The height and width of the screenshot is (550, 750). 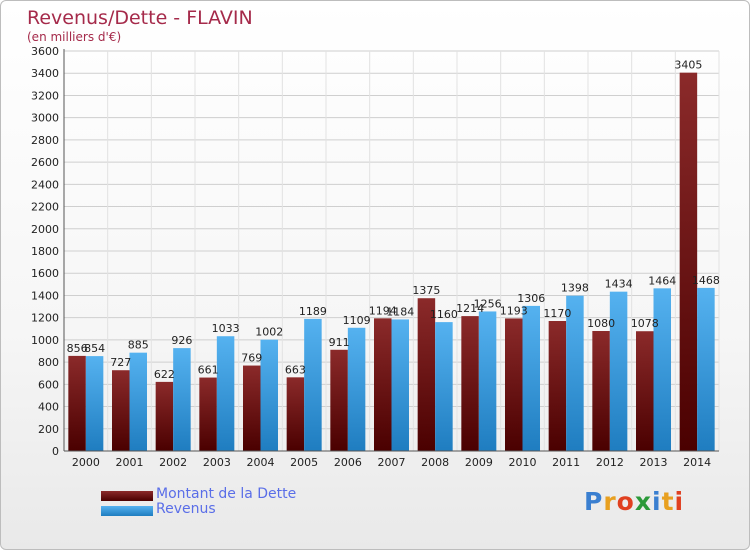 What do you see at coordinates (435, 462) in the screenshot?
I see `x-tick-label: 2008` at bounding box center [435, 462].